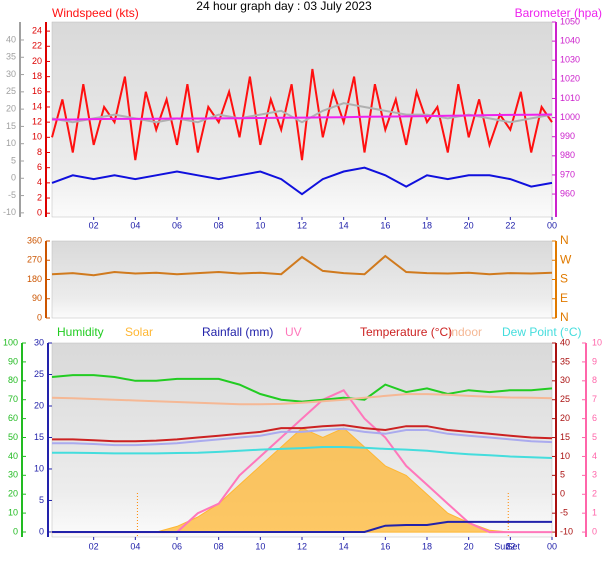 The width and height of the screenshot is (608, 561). Describe the element at coordinates (564, 513) in the screenshot. I see `y-tick-label: -5` at that location.